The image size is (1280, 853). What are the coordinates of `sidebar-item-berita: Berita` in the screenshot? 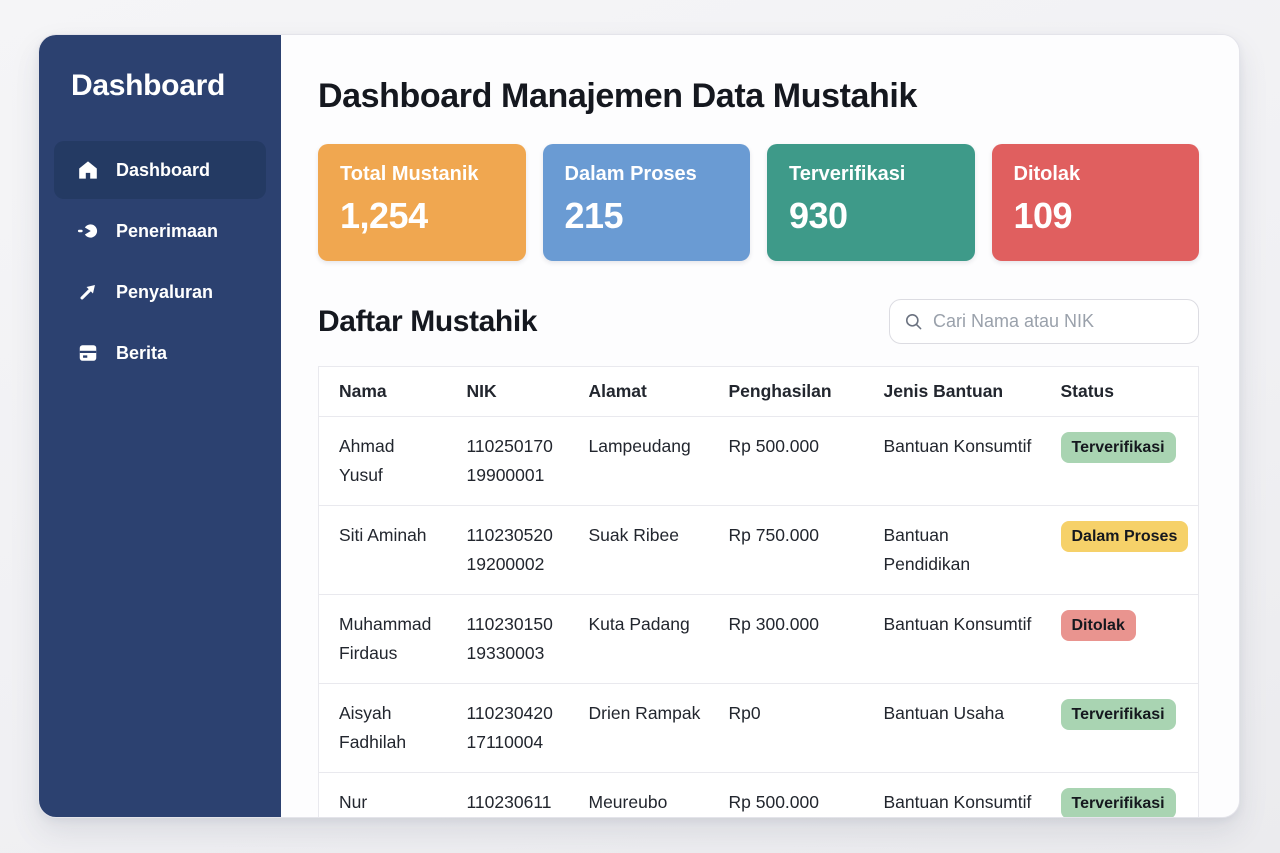 It's located at (160, 353).